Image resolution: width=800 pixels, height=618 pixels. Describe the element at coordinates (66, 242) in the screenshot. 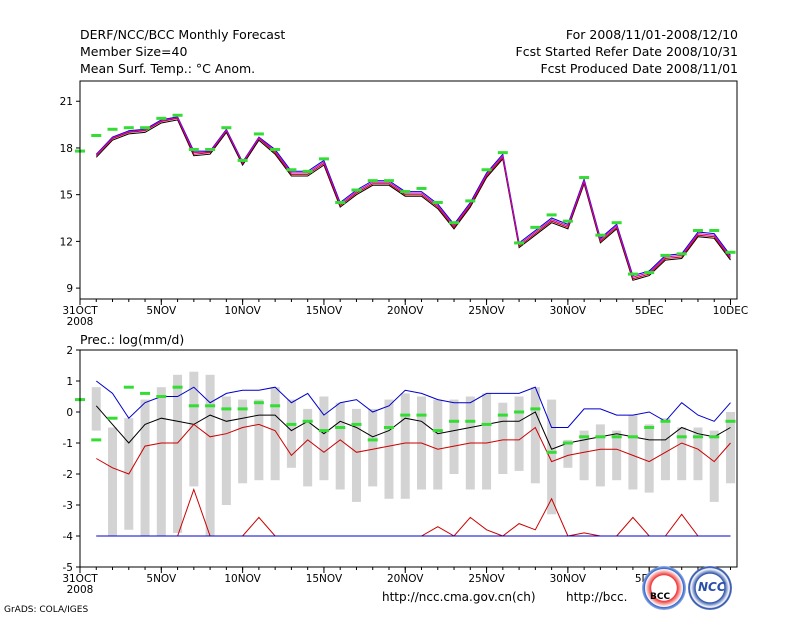

I see `temp-ytick-label-12: 12` at that location.